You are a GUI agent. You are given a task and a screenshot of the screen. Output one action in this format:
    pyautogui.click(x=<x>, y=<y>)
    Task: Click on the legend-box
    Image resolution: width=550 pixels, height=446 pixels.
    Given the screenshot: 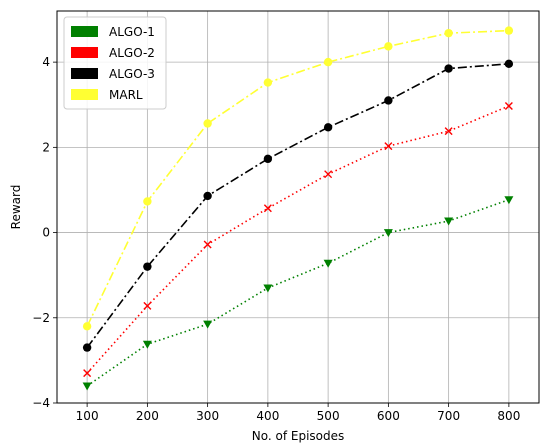 What is the action you would take?
    pyautogui.click(x=115, y=63)
    